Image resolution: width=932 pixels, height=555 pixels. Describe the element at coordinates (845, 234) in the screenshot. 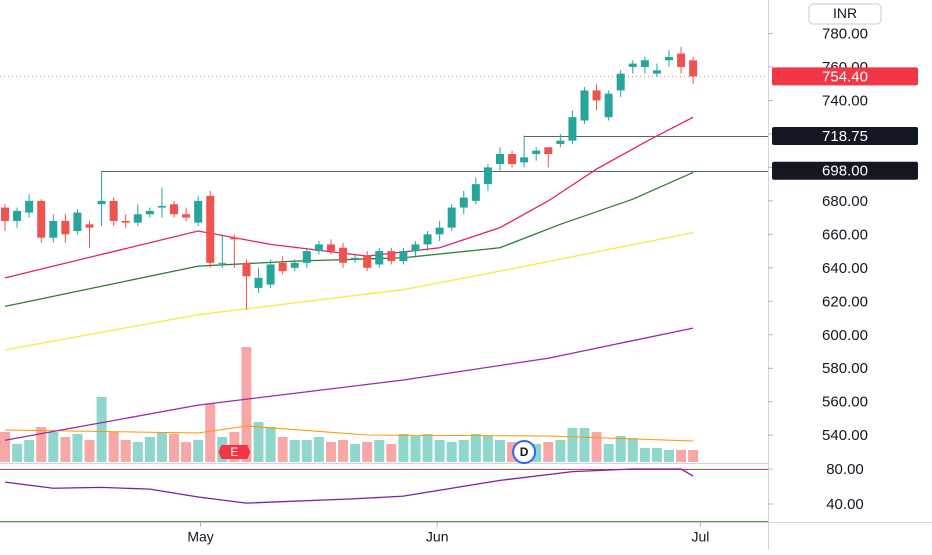

I see `y-tick-label: 660.00` at that location.